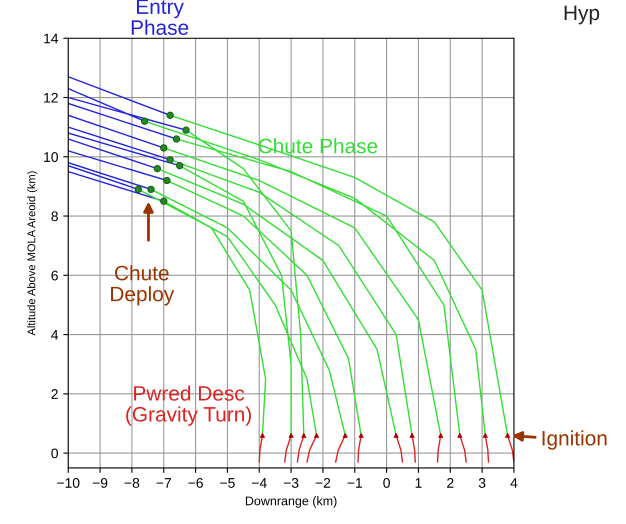 Image resolution: width=626 pixels, height=524 pixels. Describe the element at coordinates (318, 146) in the screenshot. I see `annotation: Chute Phase` at that location.